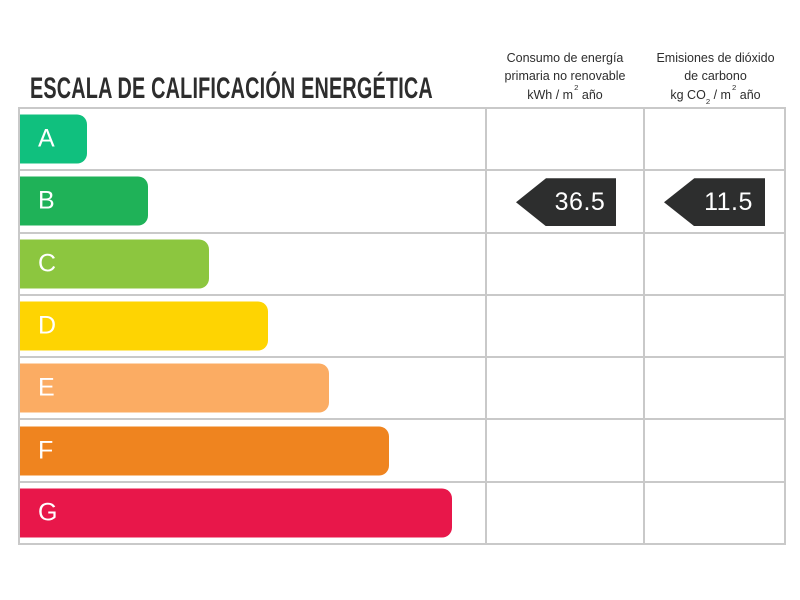  I want to click on column-divider-emissions, so click(644, 326).